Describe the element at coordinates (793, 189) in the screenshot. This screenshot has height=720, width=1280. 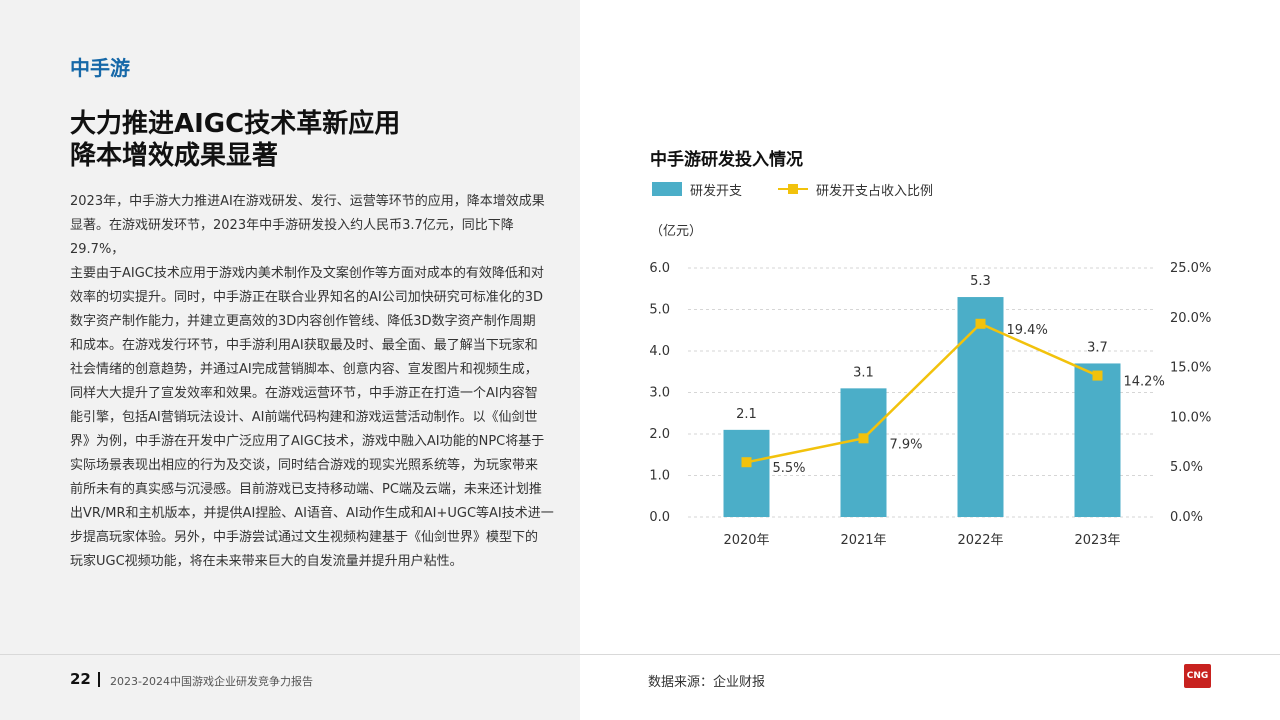
I see `legend-line-swatch` at that location.